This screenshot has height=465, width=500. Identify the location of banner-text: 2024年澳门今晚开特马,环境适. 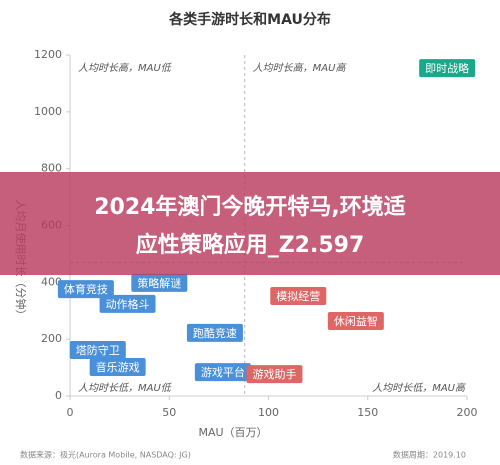
(250, 207).